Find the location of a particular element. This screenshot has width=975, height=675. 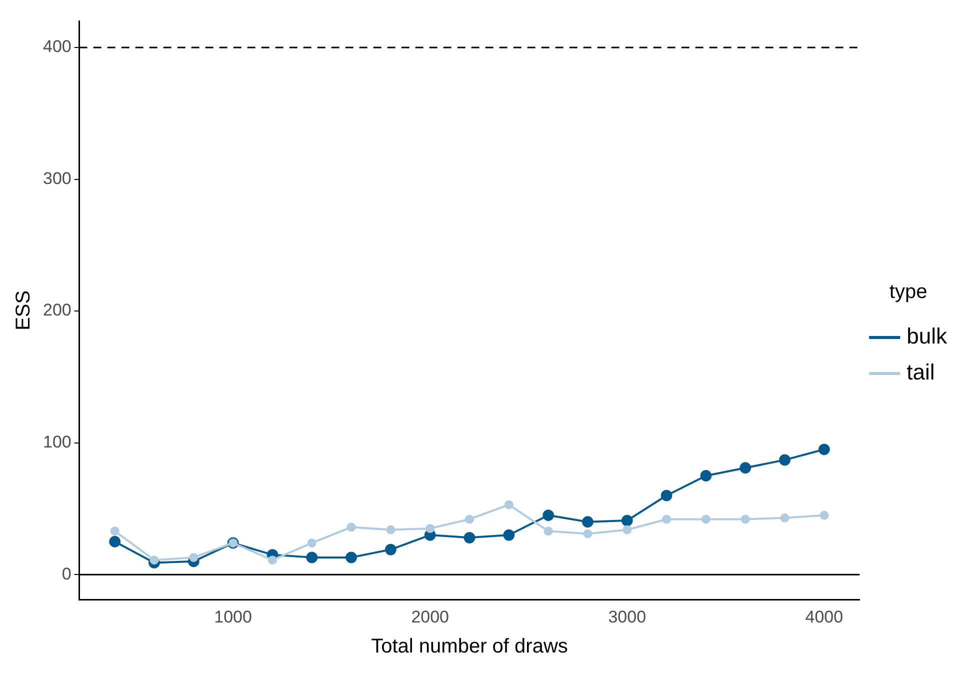

y-tick-label: 0 is located at coordinates (67, 574).